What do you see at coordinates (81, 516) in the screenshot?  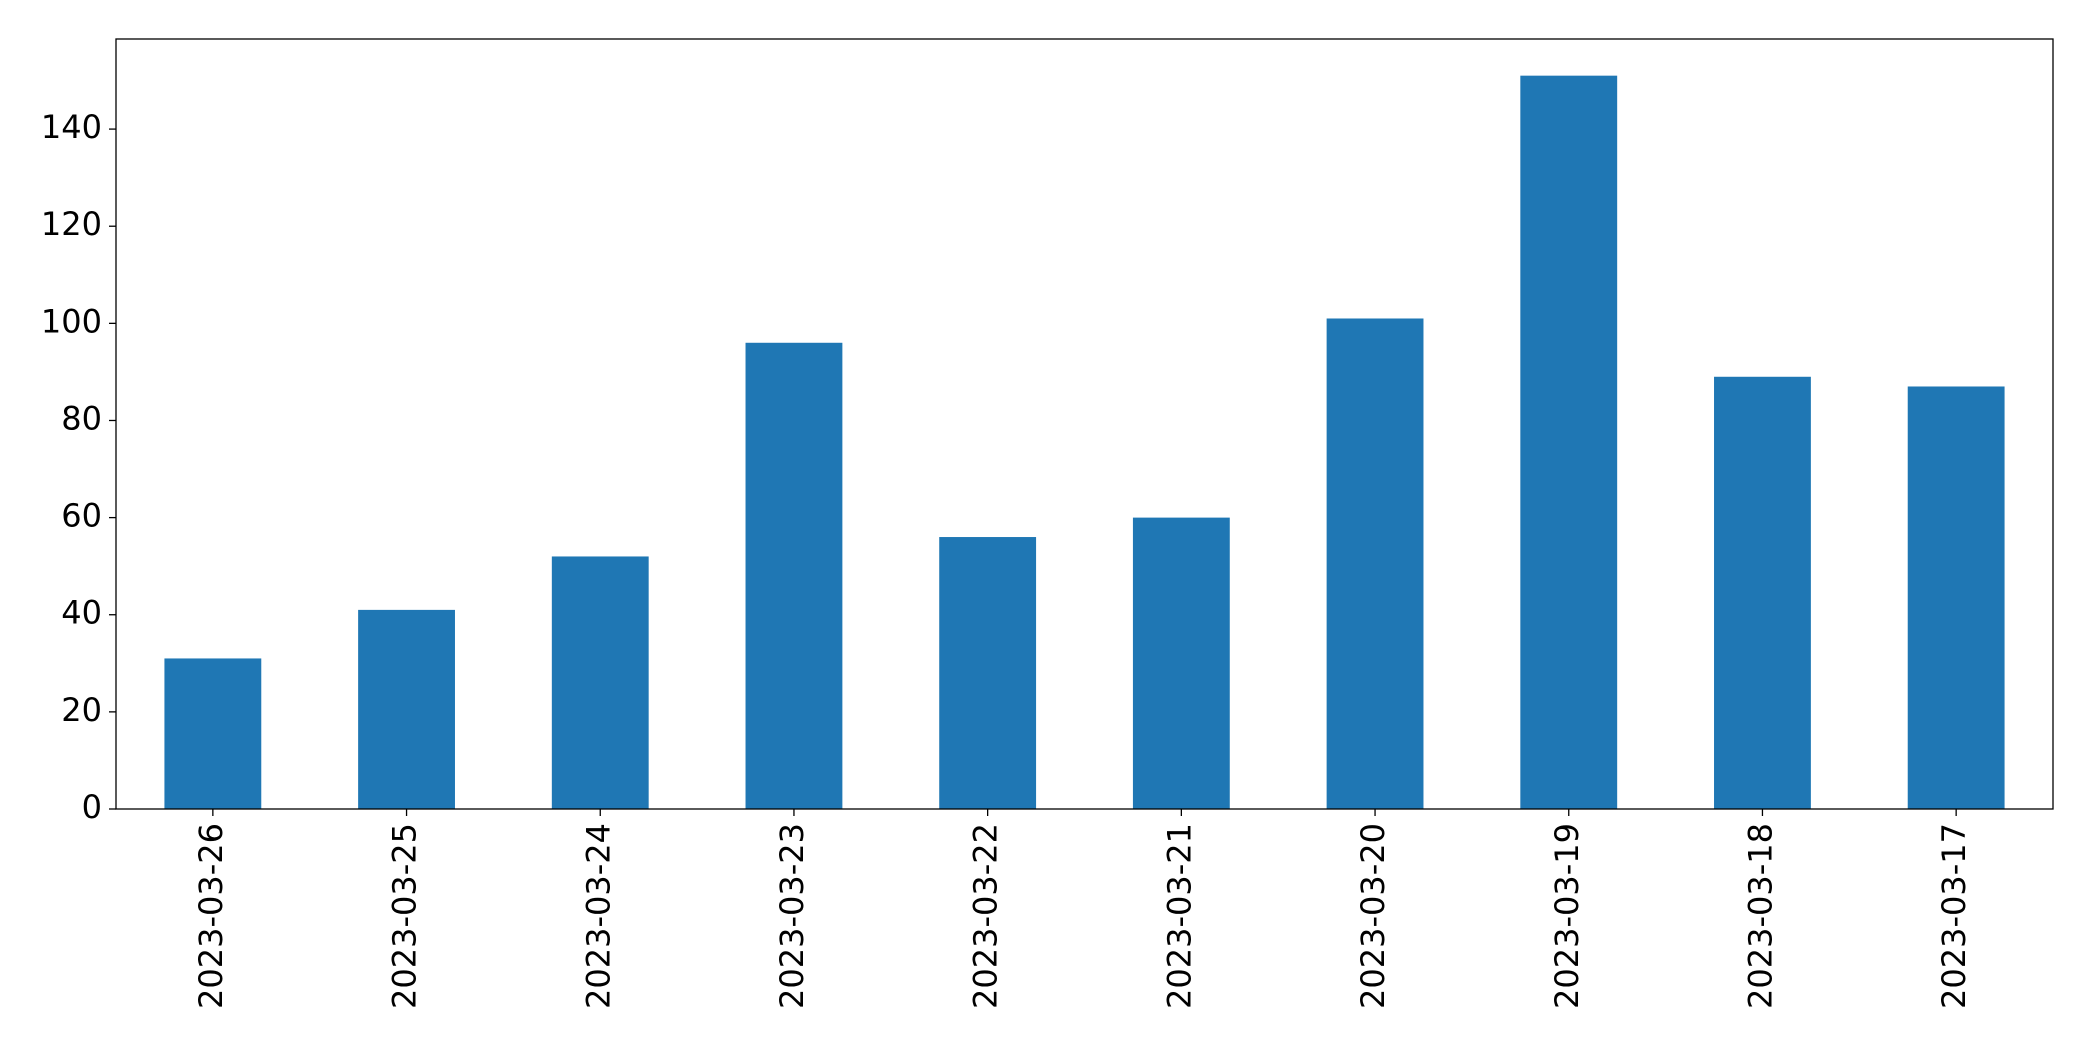 I see `y-tick-label: 60` at bounding box center [81, 516].